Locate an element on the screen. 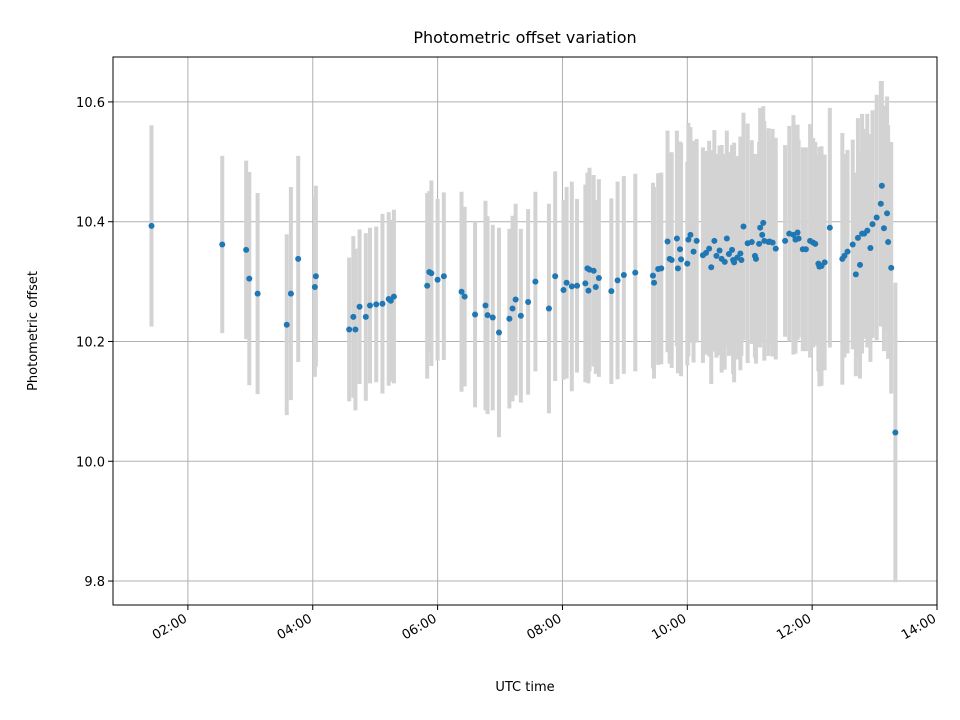  y-tick-label: 9.8 is located at coordinates (94, 582).